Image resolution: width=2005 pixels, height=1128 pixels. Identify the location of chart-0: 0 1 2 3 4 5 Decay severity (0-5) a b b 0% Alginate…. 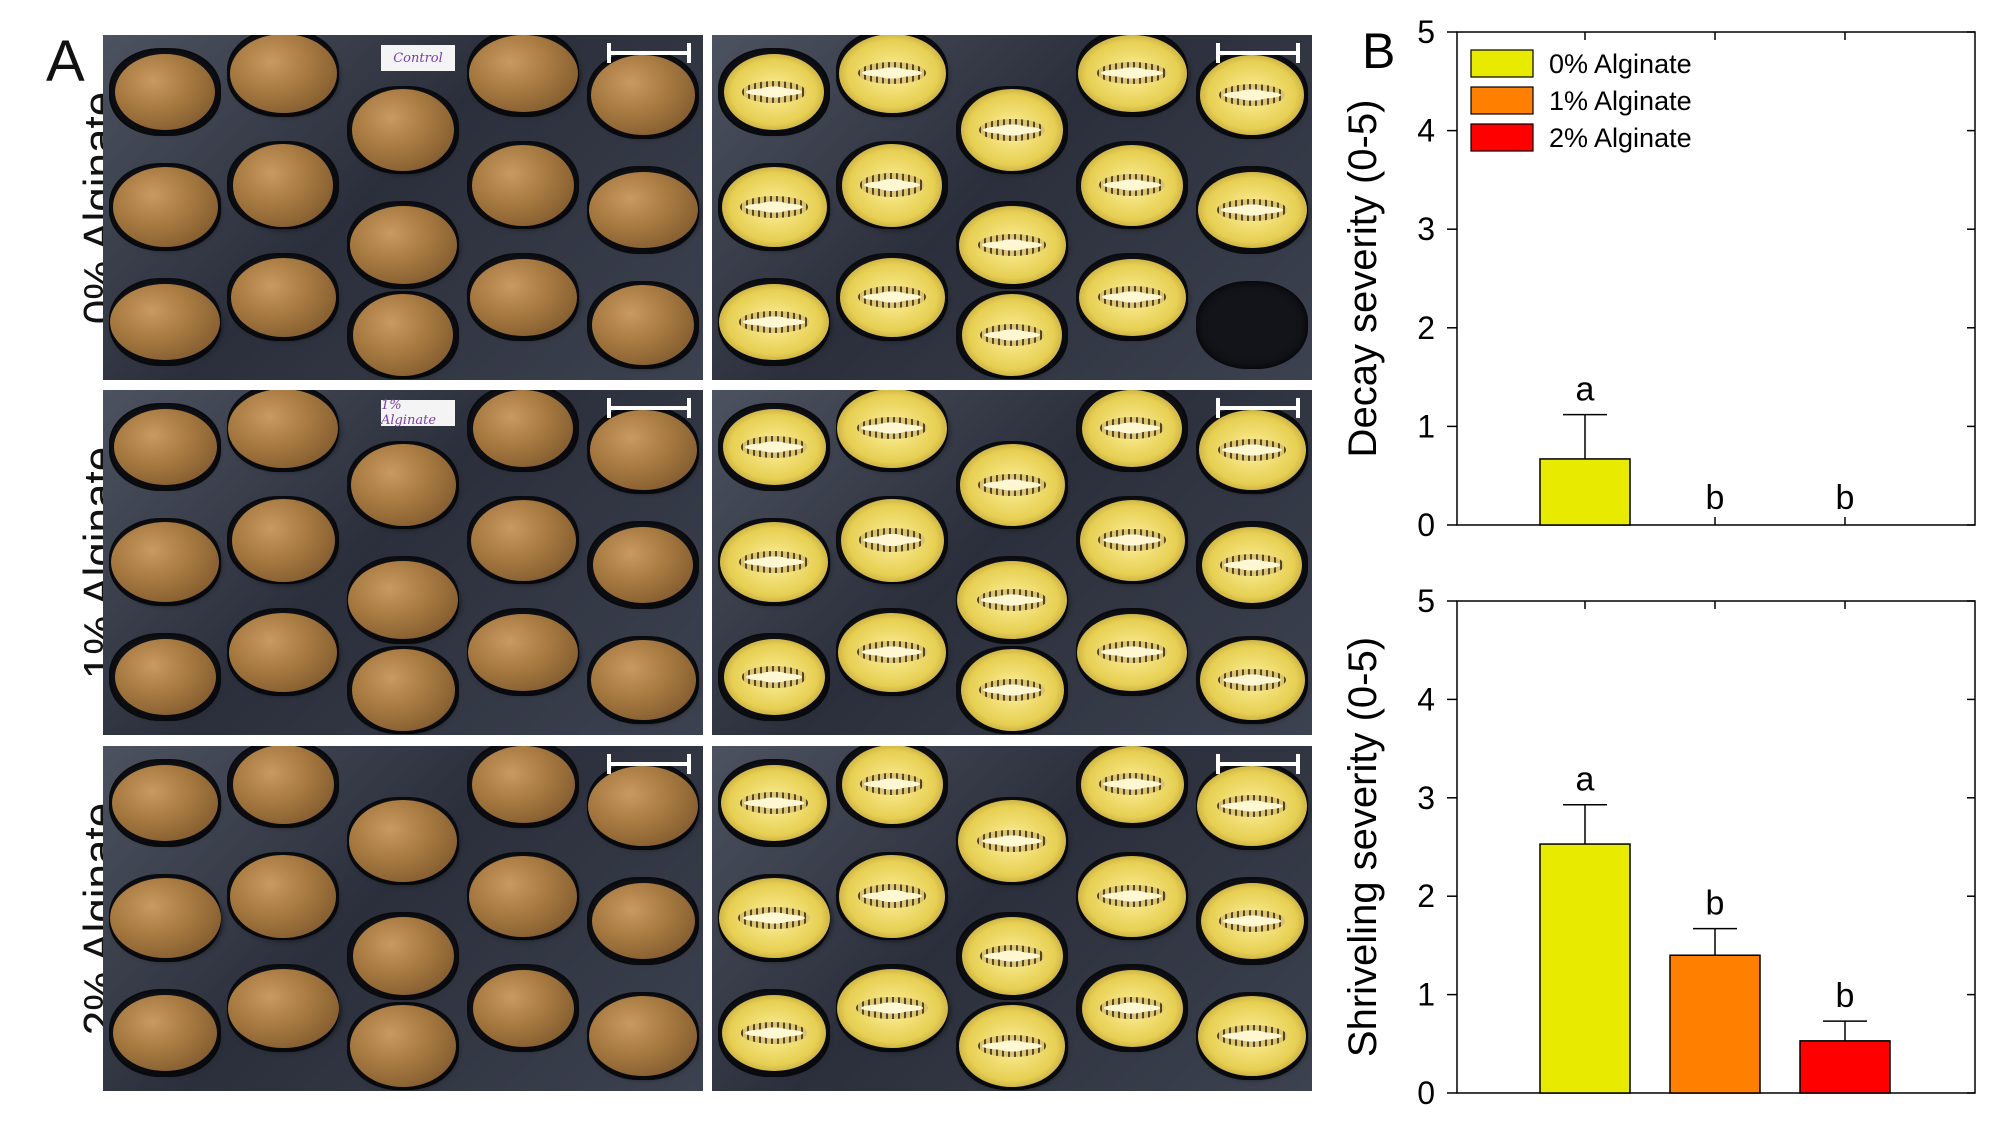
(1658, 278).